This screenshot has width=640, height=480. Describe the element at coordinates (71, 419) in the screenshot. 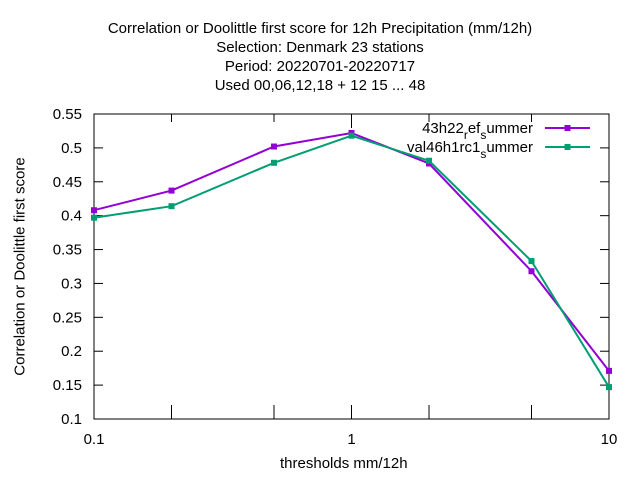

I see `y-tick-label: 0.1` at that location.